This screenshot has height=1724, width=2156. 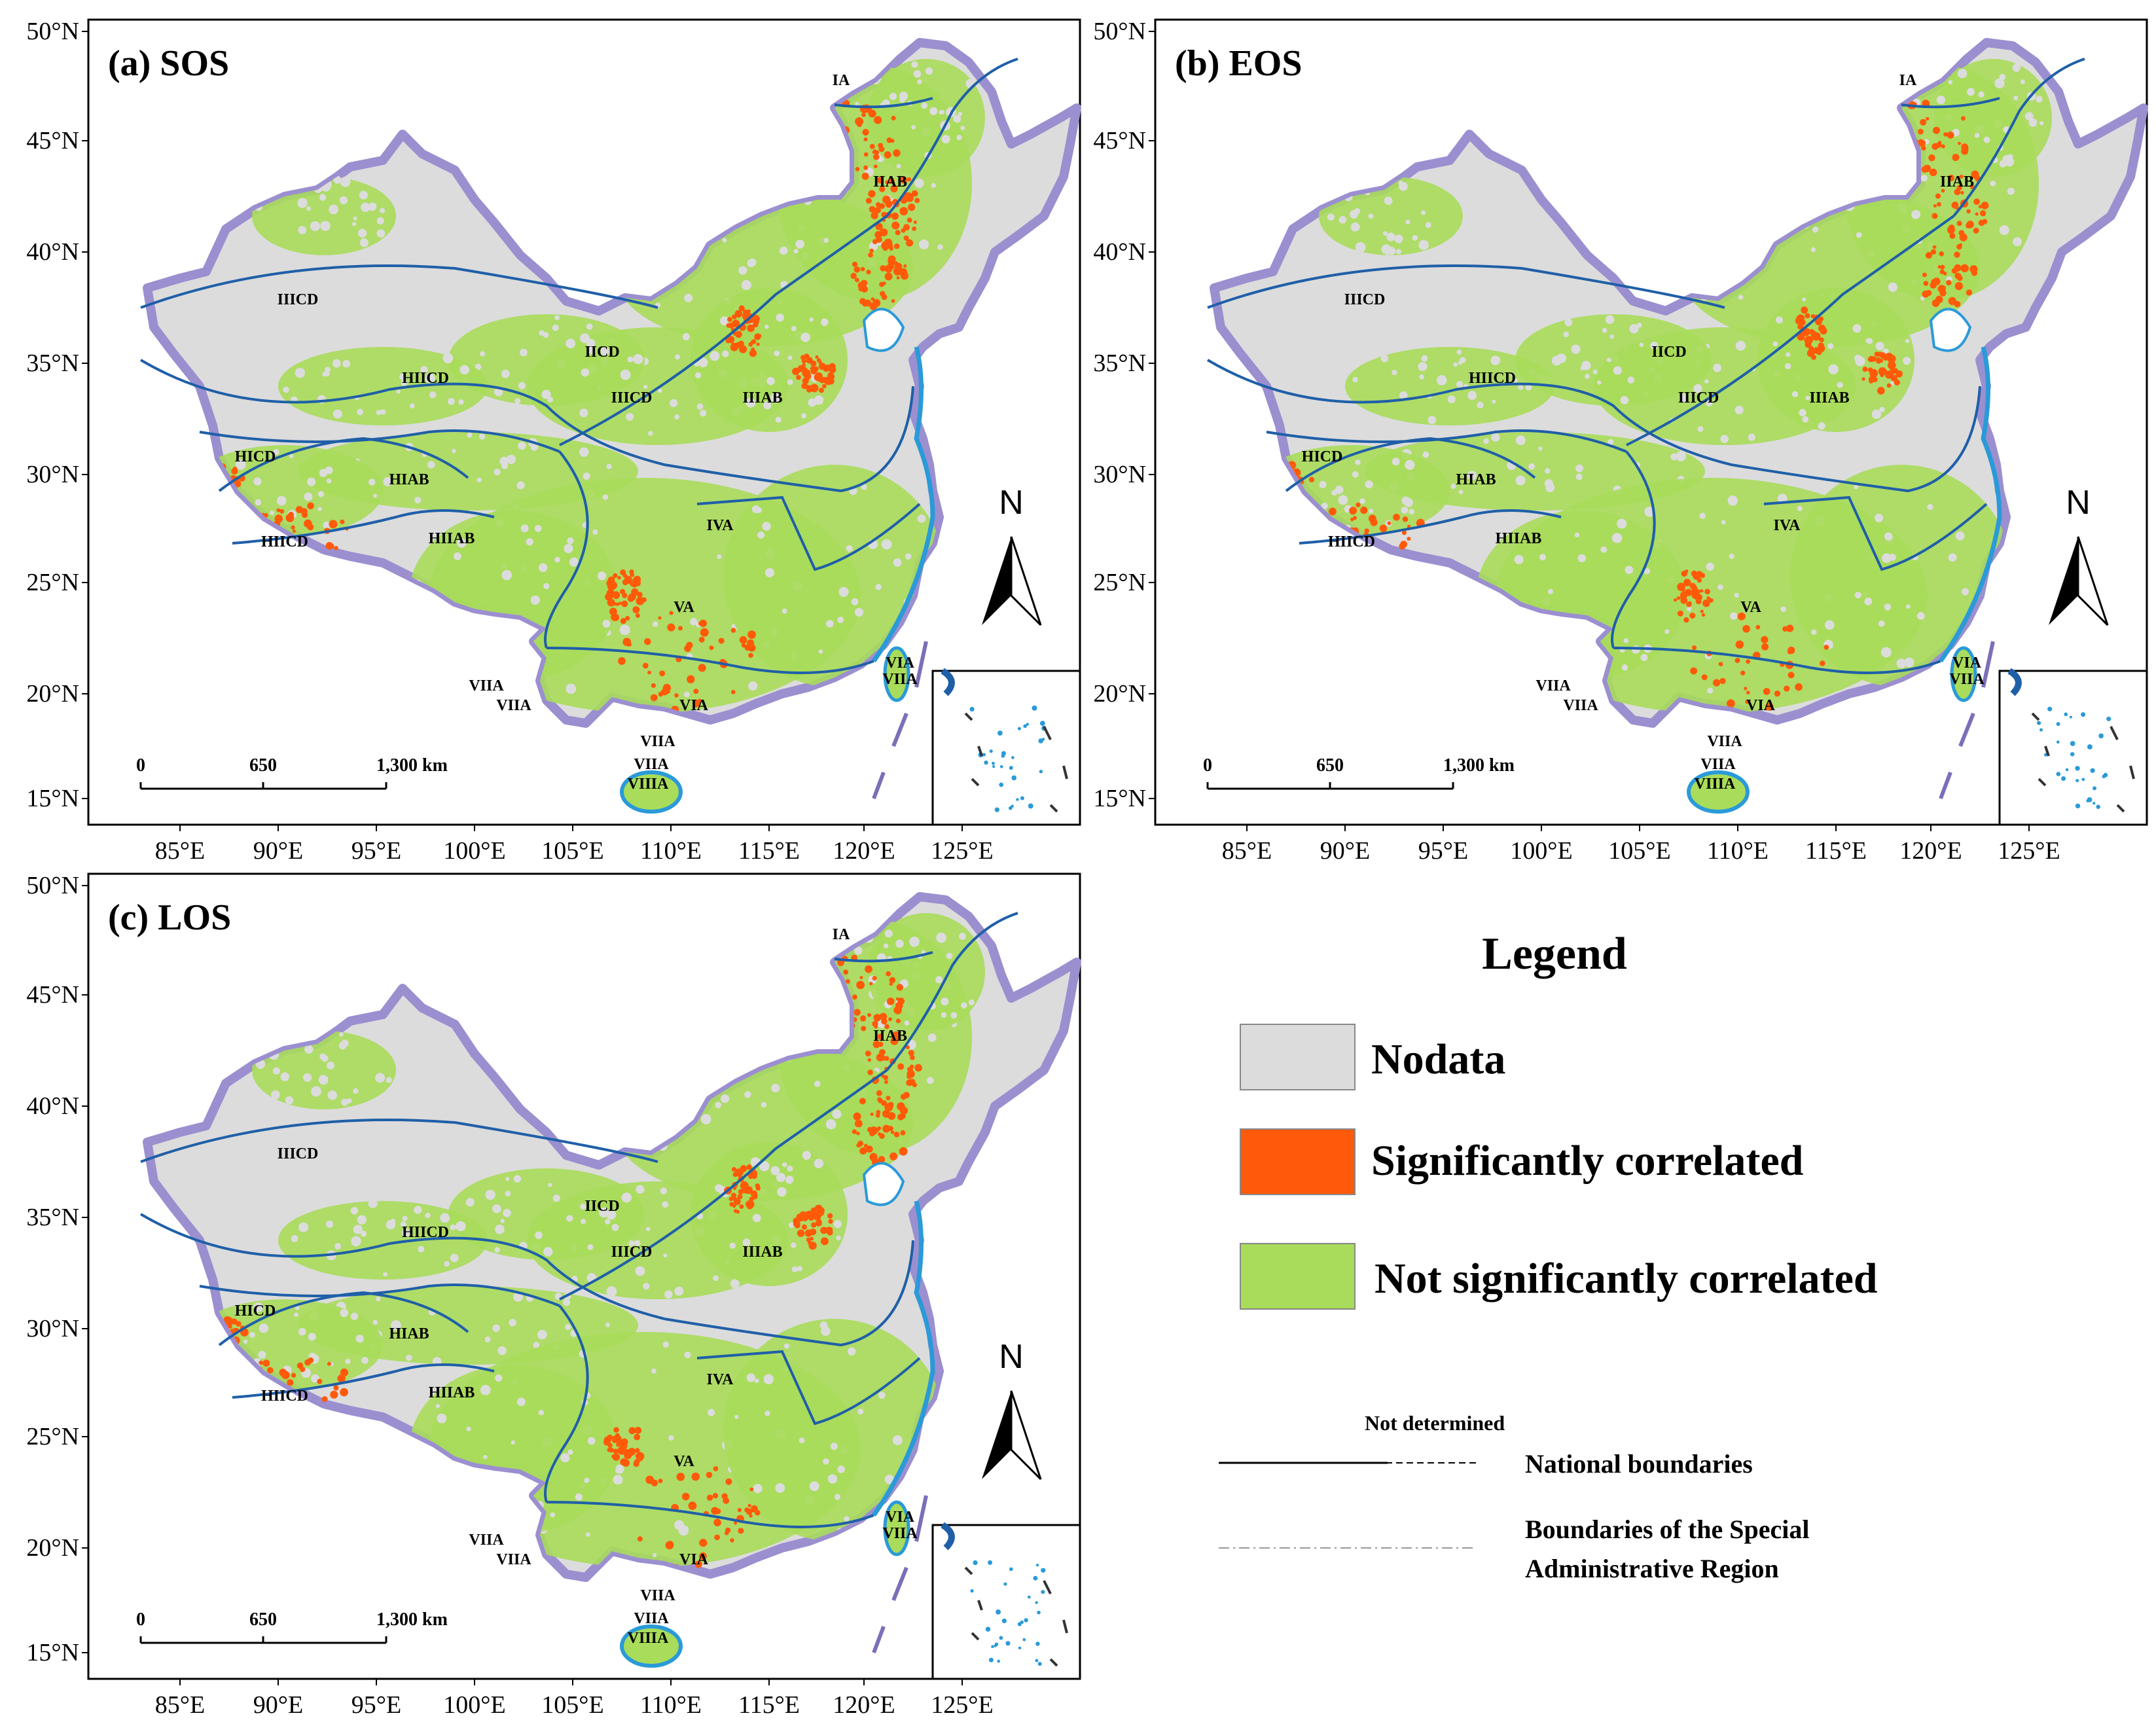 What do you see at coordinates (1345, 851) in the screenshot?
I see `lon-tick-label: 90°E` at bounding box center [1345, 851].